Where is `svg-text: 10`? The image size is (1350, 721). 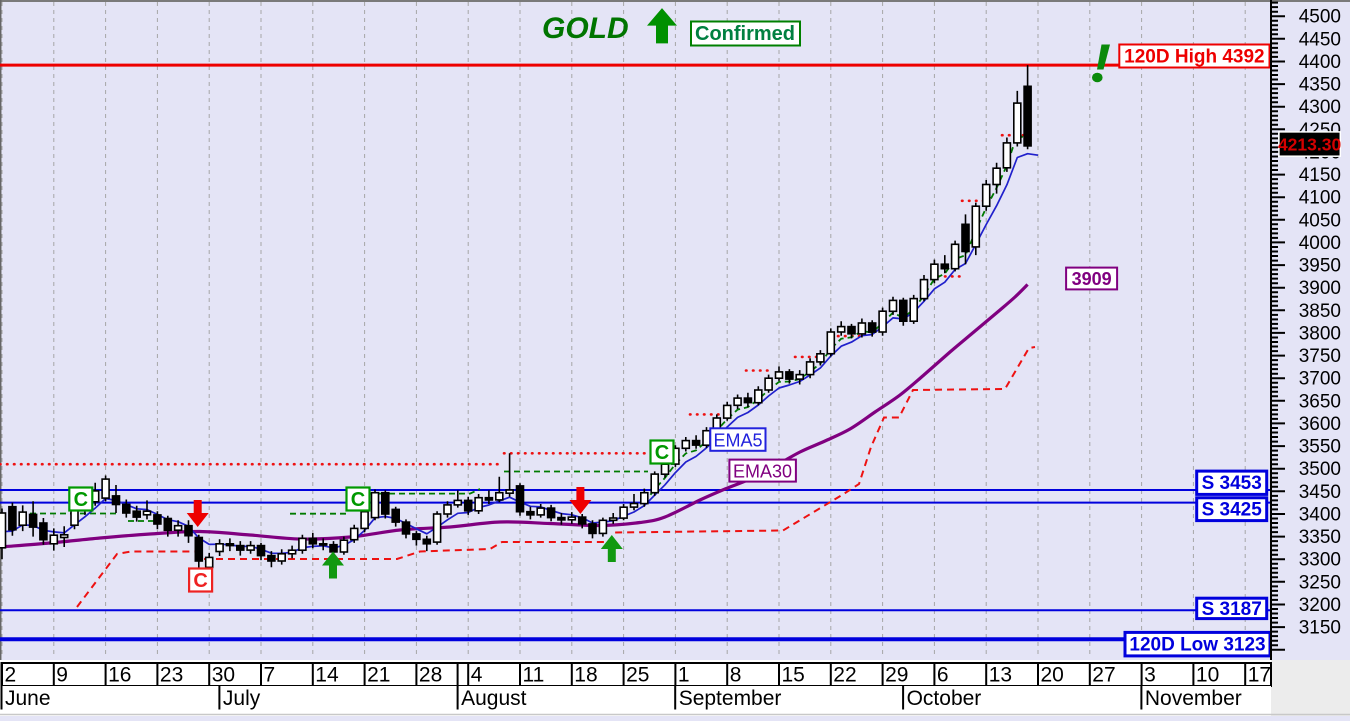 svg-text: 10 is located at coordinates (1207, 675).